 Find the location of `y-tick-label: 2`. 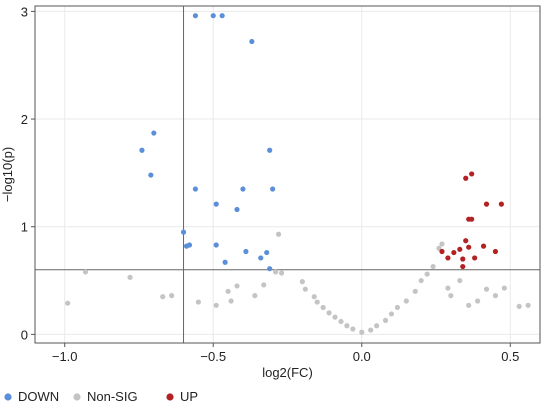

y-tick-label: 2 is located at coordinates (24, 119).